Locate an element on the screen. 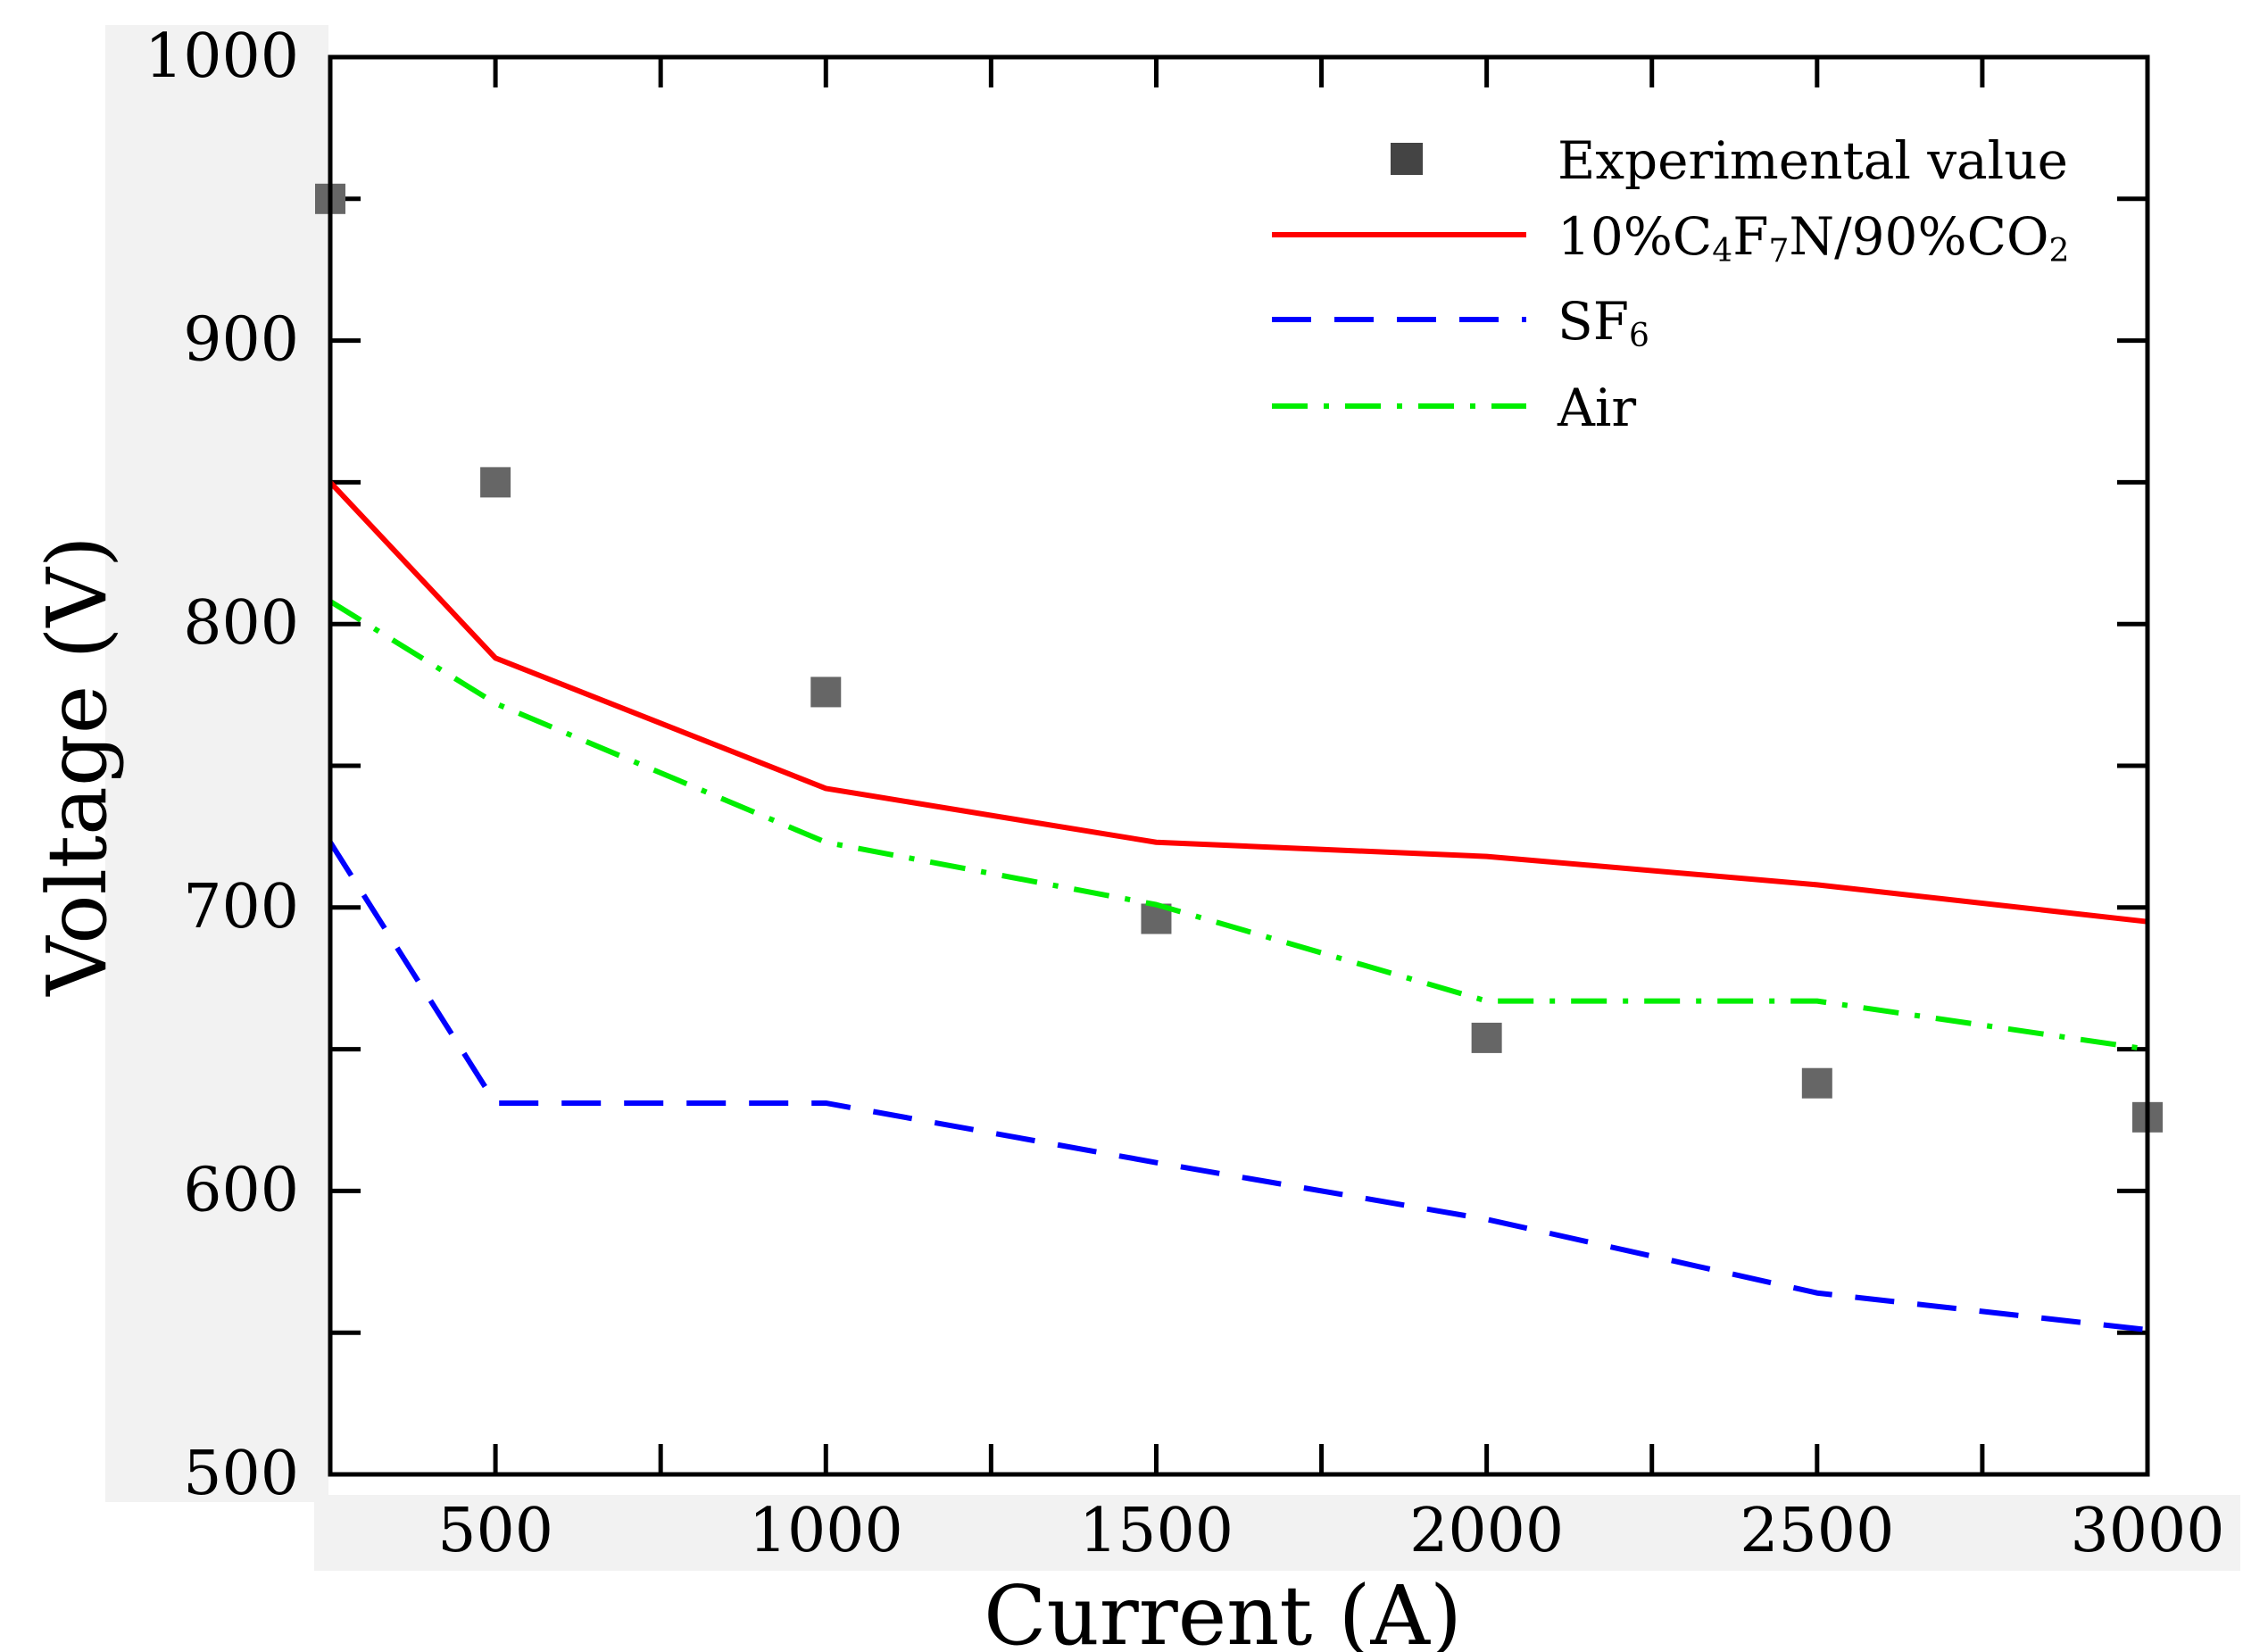  y-tick-background is located at coordinates (216, 764).